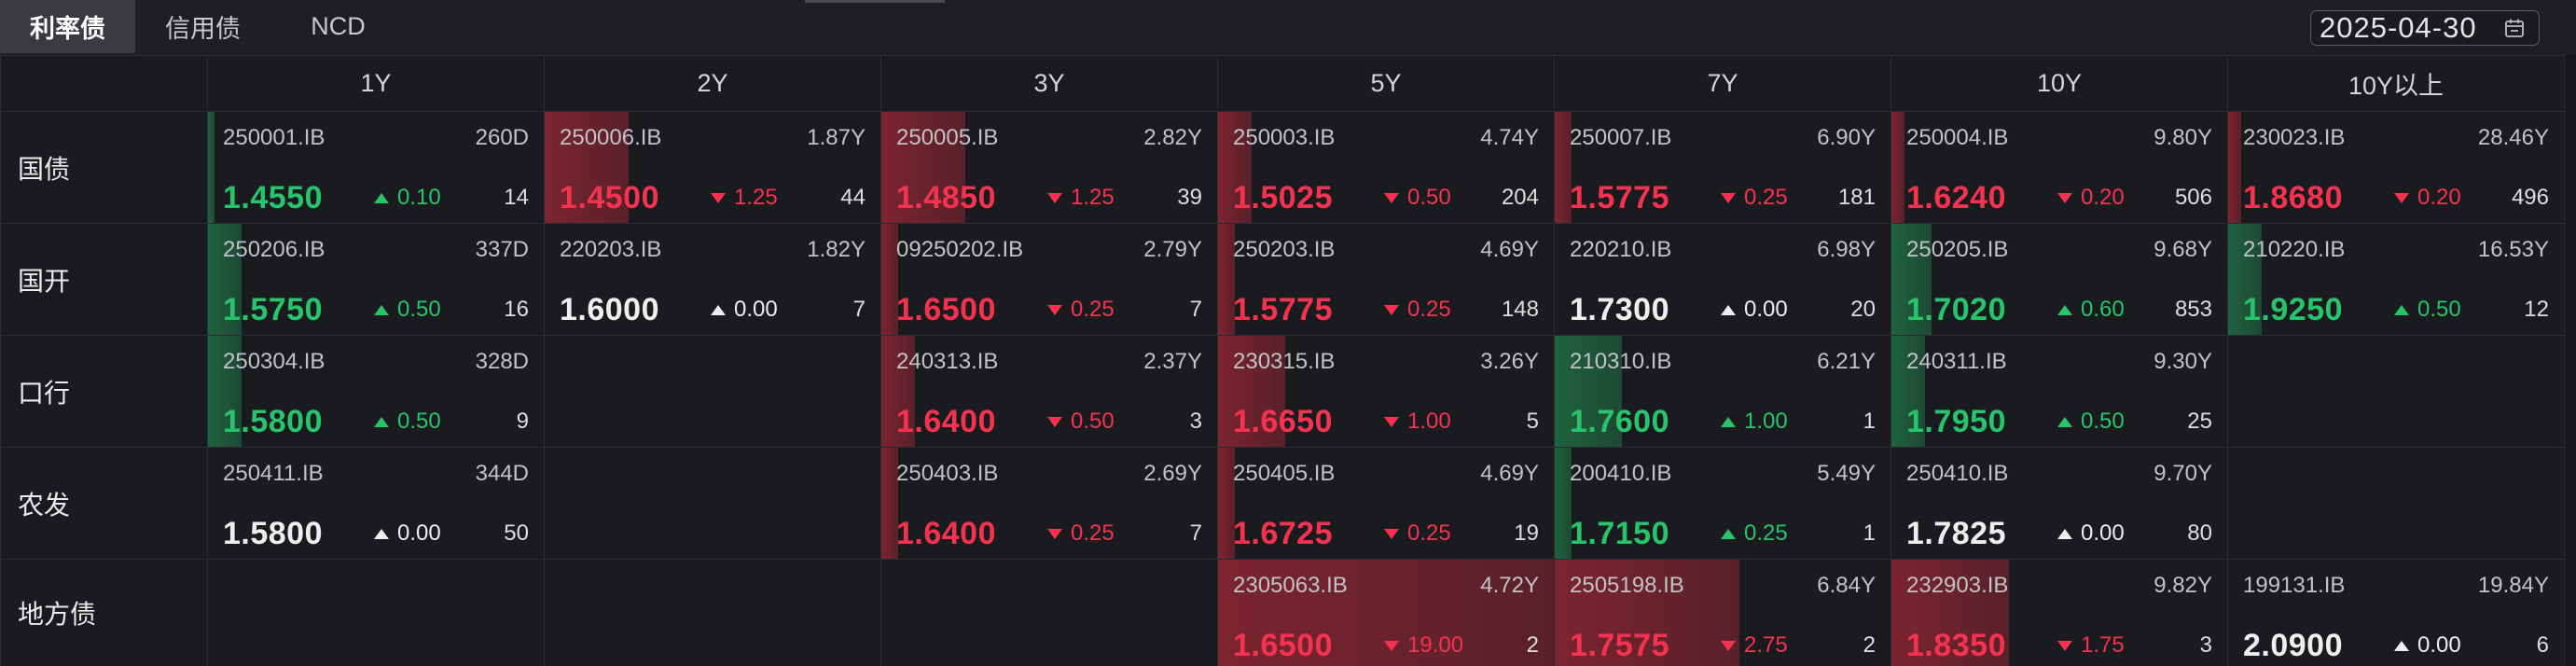 The height and width of the screenshot is (666, 2576). I want to click on quote-cell: 250001.IB 260D 1.4550 0.10 14, so click(376, 167).